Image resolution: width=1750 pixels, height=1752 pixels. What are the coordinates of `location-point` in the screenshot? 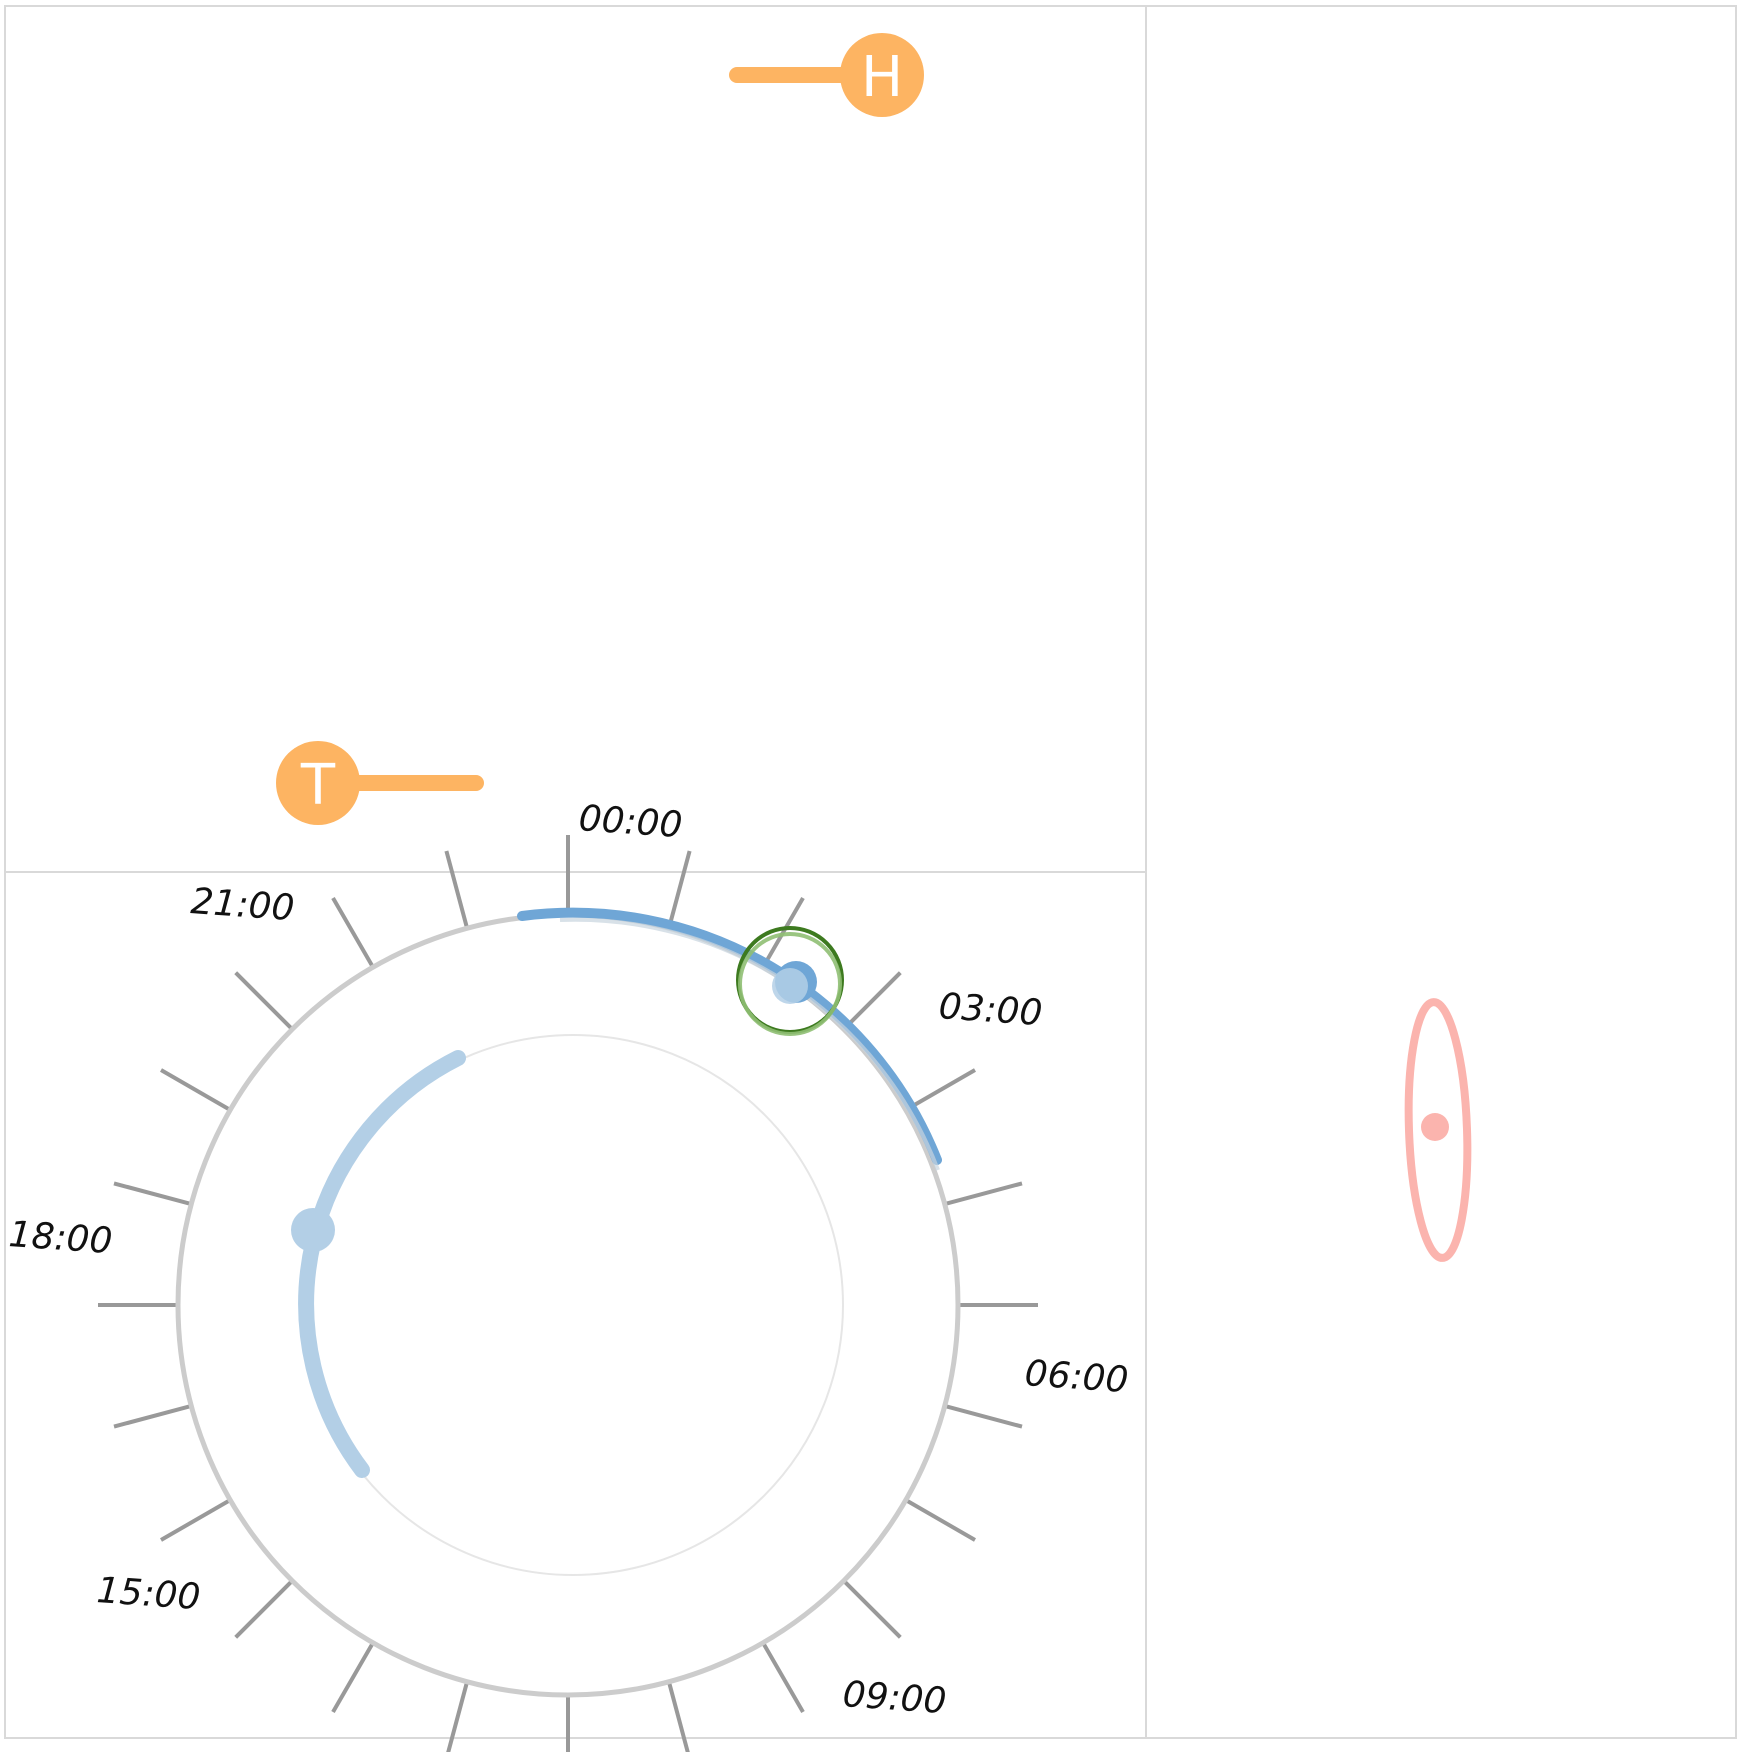 It's located at (1435, 1127).